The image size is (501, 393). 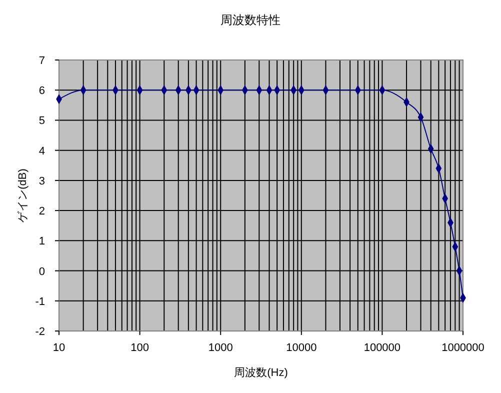 I want to click on y-axis-title: ゲイン(dB), so click(x=23, y=195).